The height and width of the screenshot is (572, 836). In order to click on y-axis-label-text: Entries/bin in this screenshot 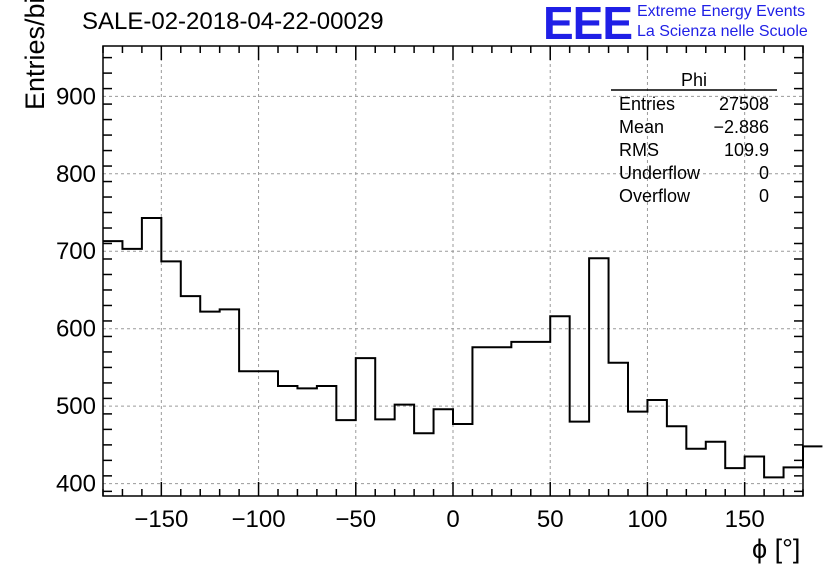, I will do `click(35, 55)`.